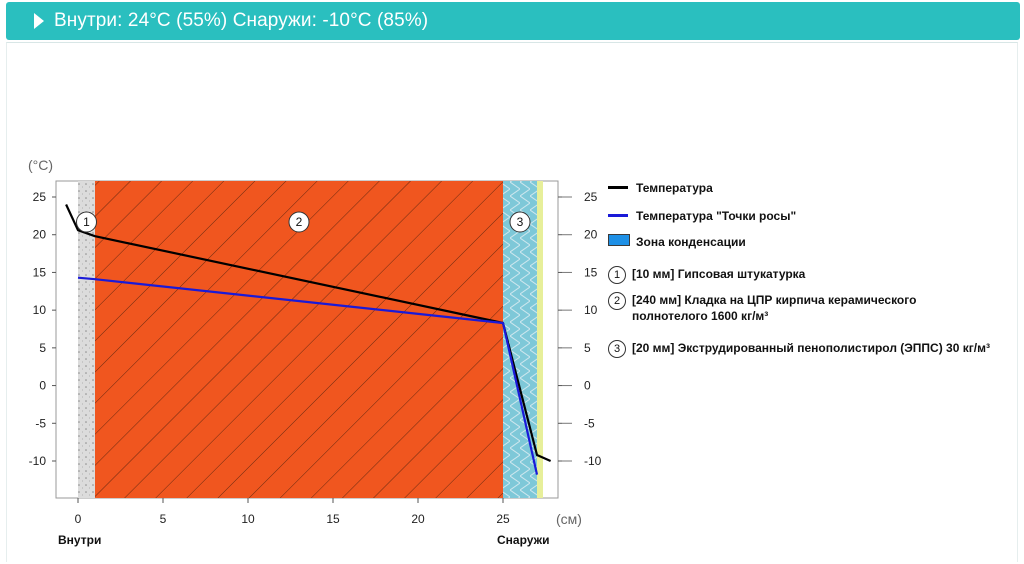 Image resolution: width=1024 pixels, height=564 pixels. What do you see at coordinates (591, 272) in the screenshot?
I see `y-tick-label-right: 15` at bounding box center [591, 272].